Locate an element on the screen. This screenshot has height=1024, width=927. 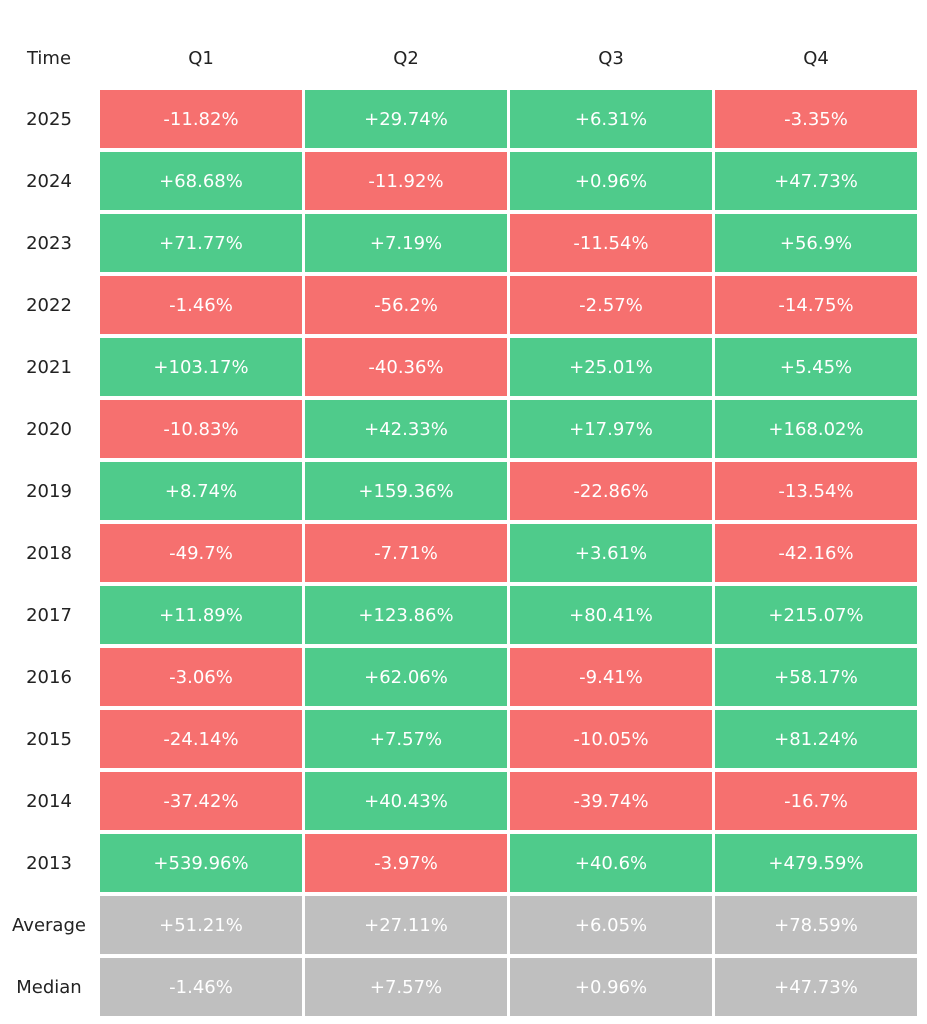
row-label: 2016 is located at coordinates (49, 677).